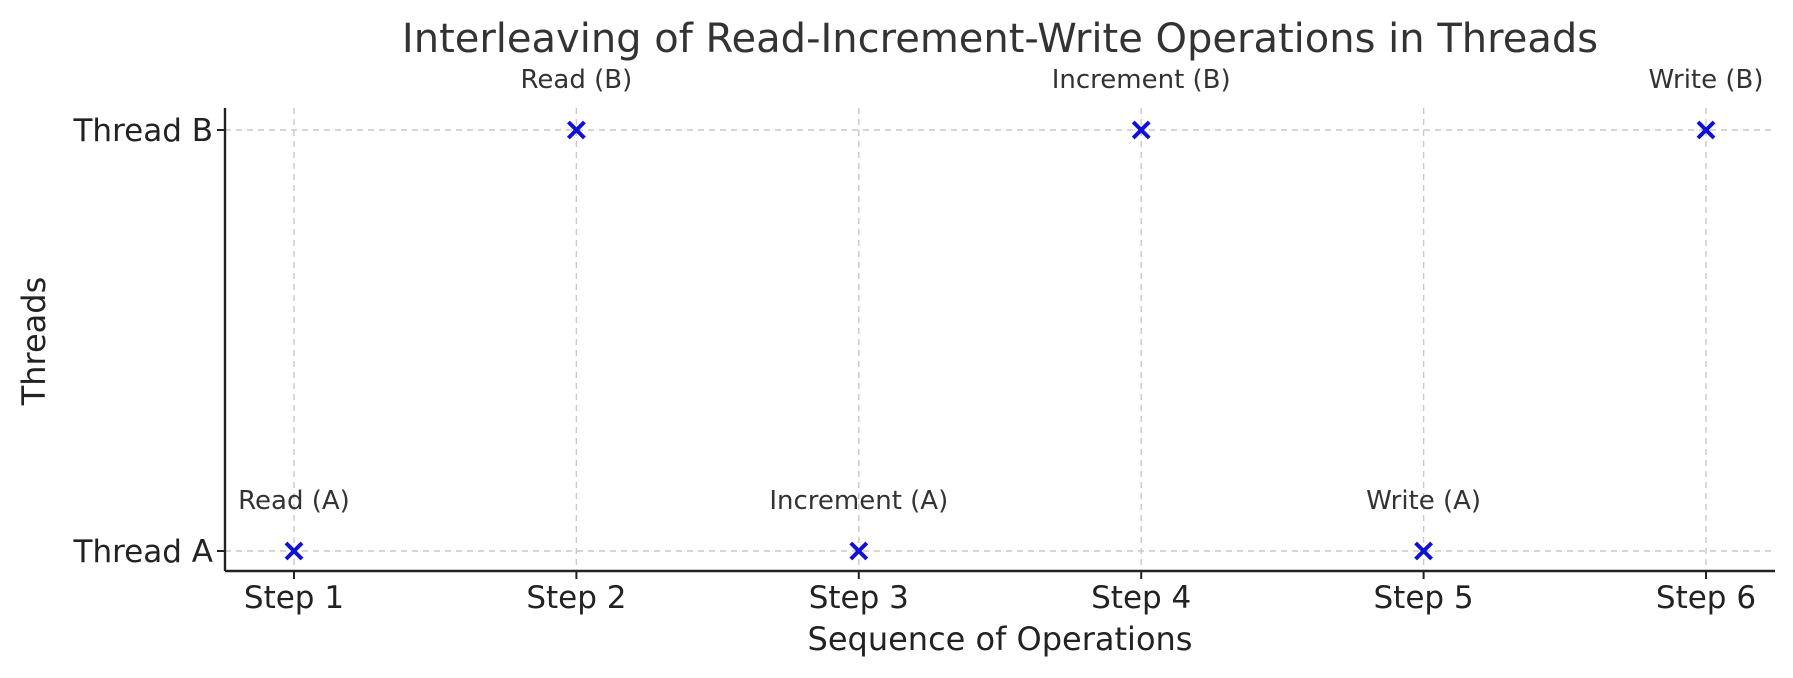 This screenshot has width=1793, height=678. Describe the element at coordinates (1424, 598) in the screenshot. I see `x-tick-label: Step 5` at that location.